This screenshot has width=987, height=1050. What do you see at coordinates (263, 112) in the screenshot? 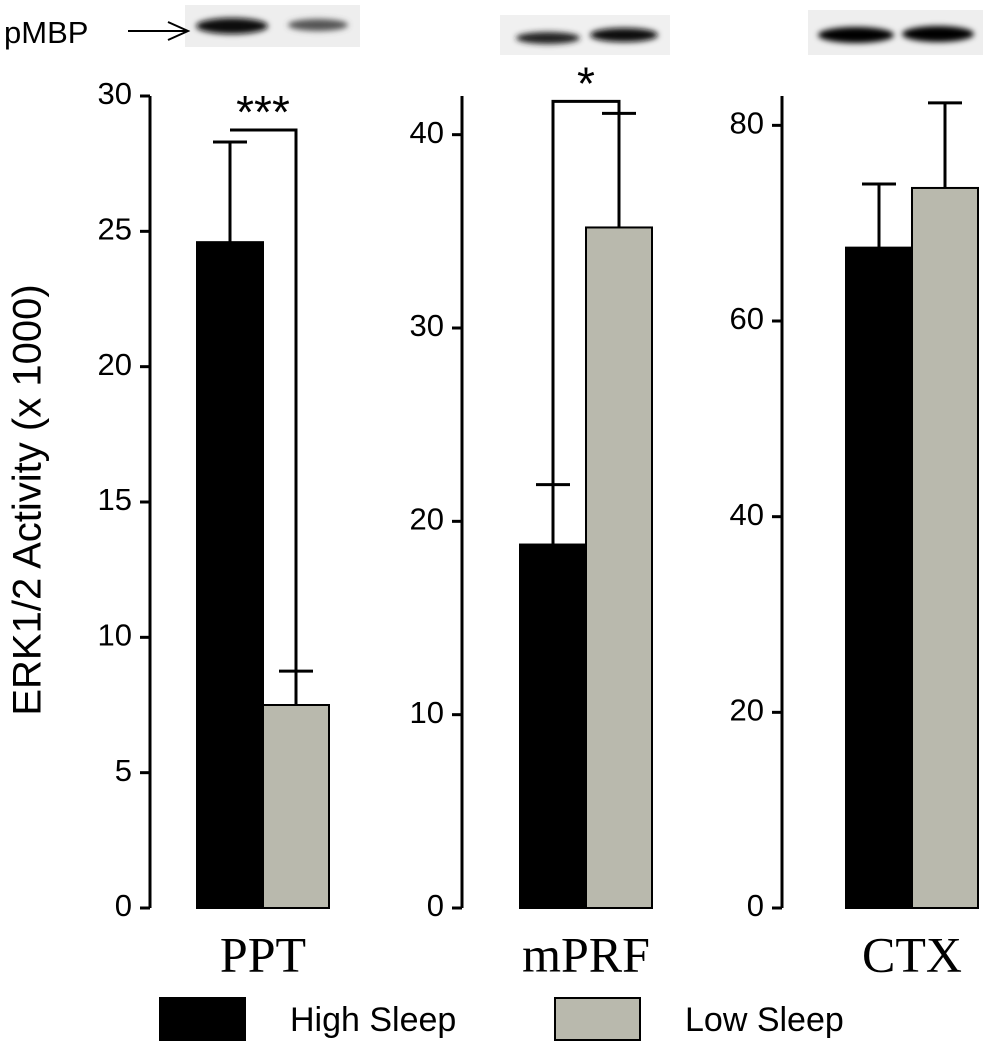
I see `significance-label: ***` at bounding box center [263, 112].